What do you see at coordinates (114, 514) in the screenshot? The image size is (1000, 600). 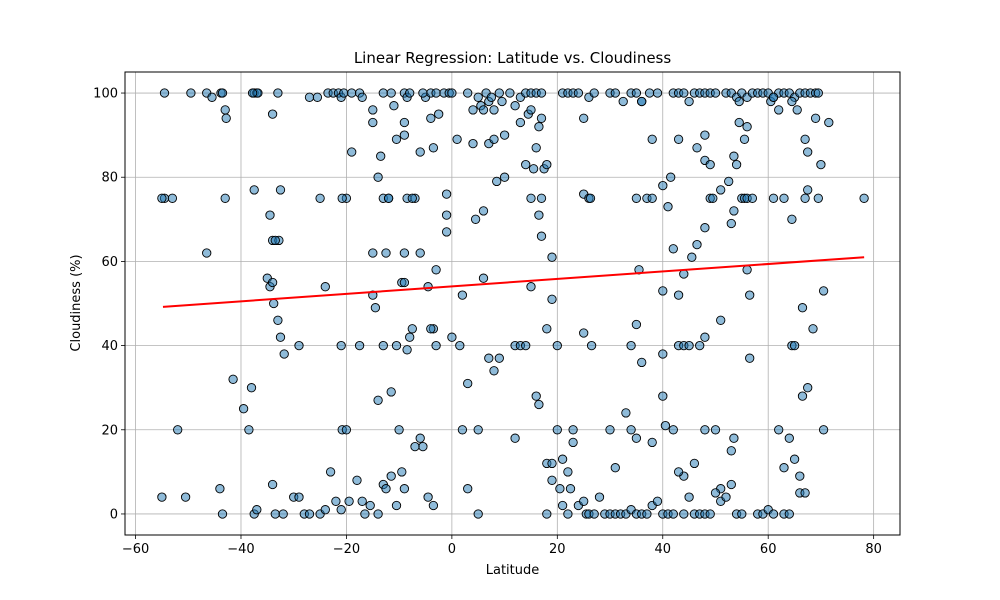 I see `y-tick-label: 0` at bounding box center [114, 514].